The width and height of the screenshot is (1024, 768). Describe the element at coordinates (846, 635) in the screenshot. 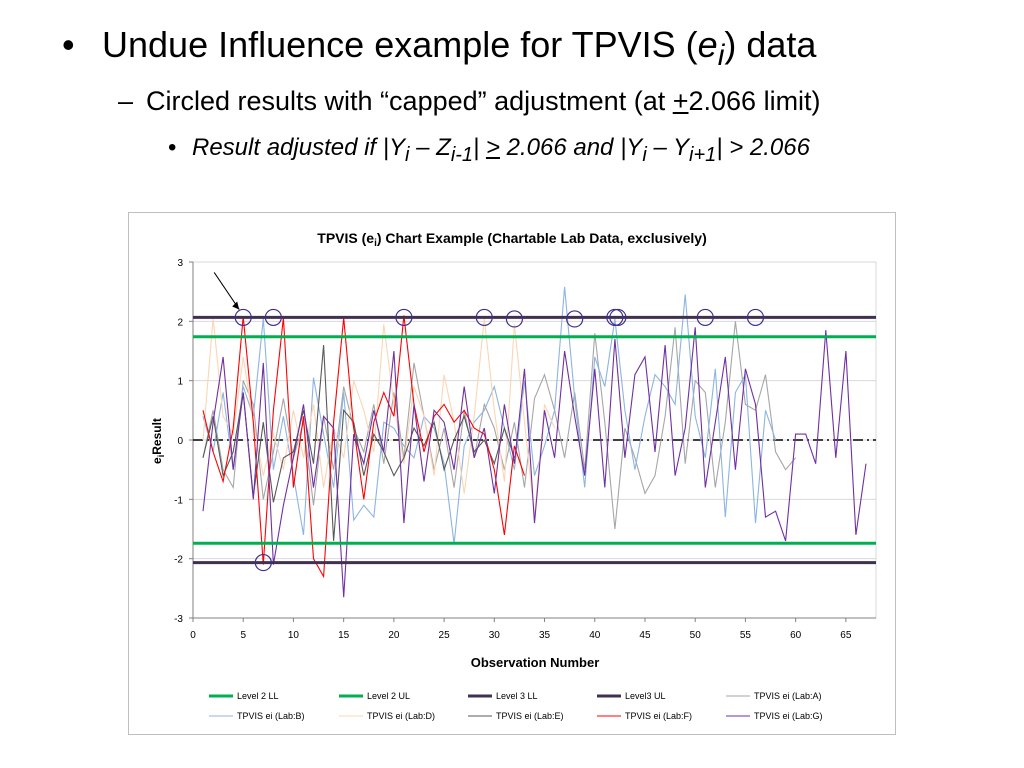

I see `x-tick-label: 65` at that location.